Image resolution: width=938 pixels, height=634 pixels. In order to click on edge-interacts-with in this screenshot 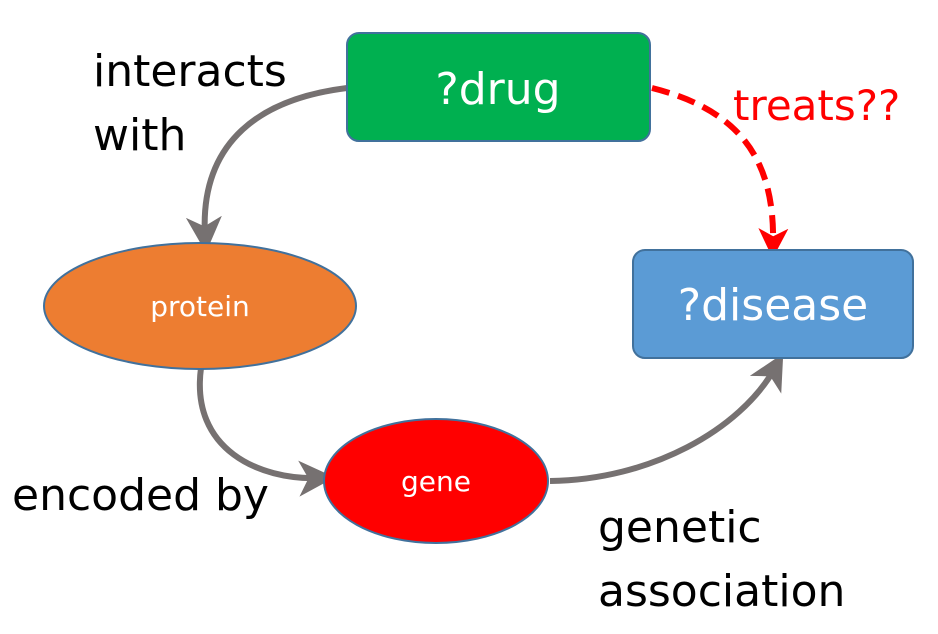, I will do `click(266, 169)`.